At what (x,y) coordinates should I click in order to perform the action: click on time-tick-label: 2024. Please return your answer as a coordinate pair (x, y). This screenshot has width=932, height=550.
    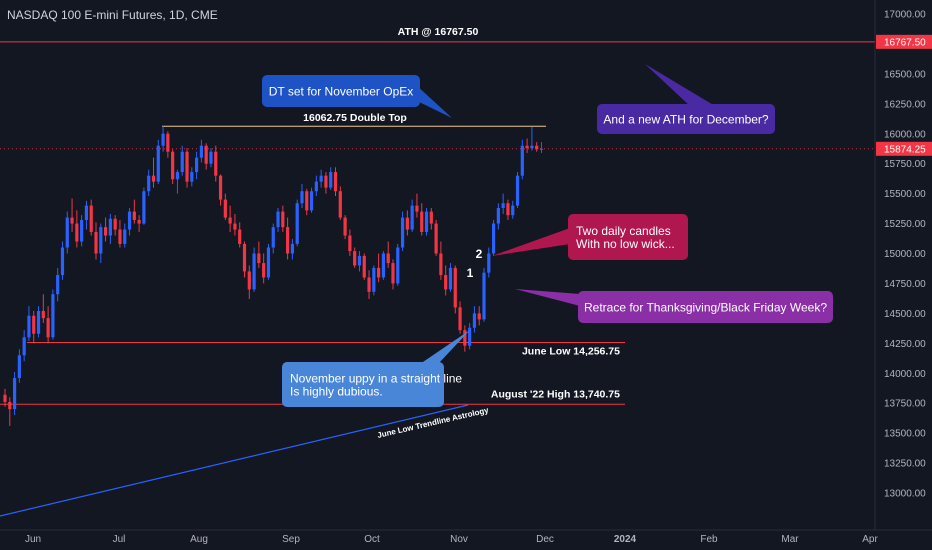
    Looking at the image, I should click on (625, 539).